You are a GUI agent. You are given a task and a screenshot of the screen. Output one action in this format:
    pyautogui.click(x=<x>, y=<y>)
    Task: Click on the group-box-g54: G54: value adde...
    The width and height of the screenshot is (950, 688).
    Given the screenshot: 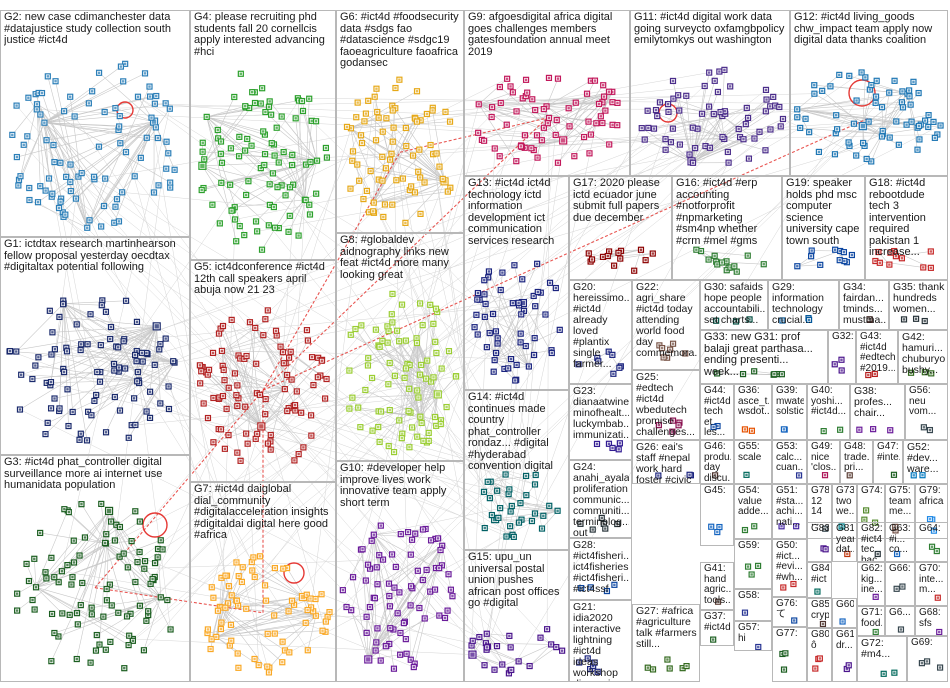 What is the action you would take?
    pyautogui.click(x=753, y=511)
    